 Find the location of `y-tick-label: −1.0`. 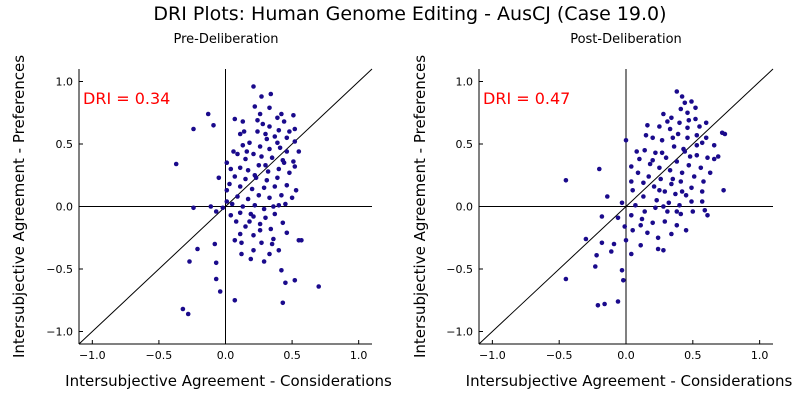

y-tick-label: −1.0 is located at coordinates (59, 332).